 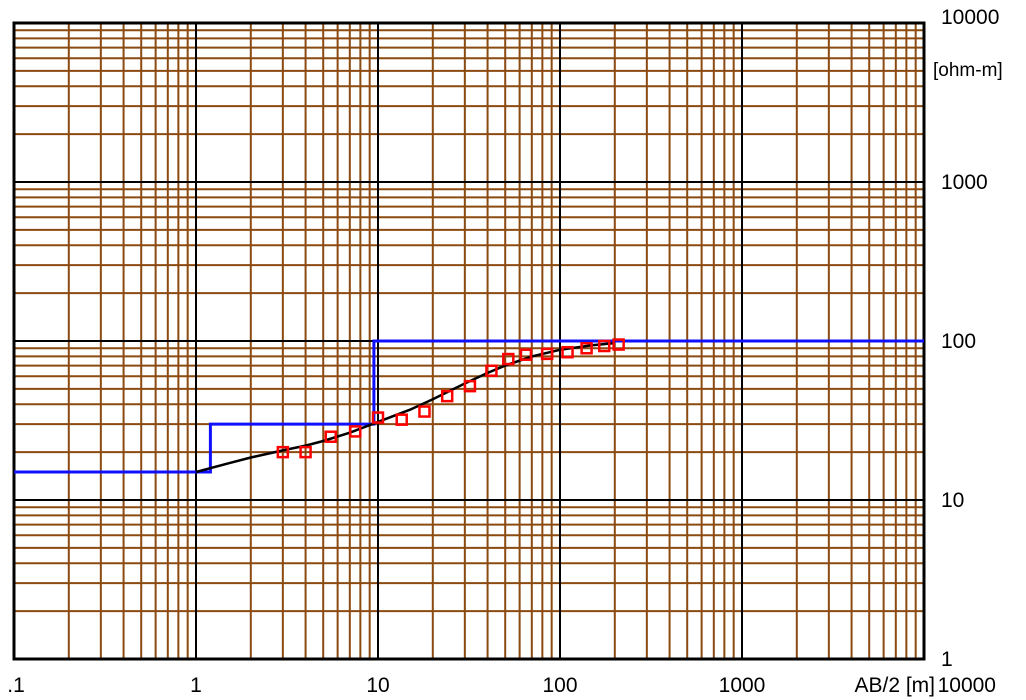 What do you see at coordinates (894, 685) in the screenshot?
I see `x-axis-label: AB/2 [m]` at bounding box center [894, 685].